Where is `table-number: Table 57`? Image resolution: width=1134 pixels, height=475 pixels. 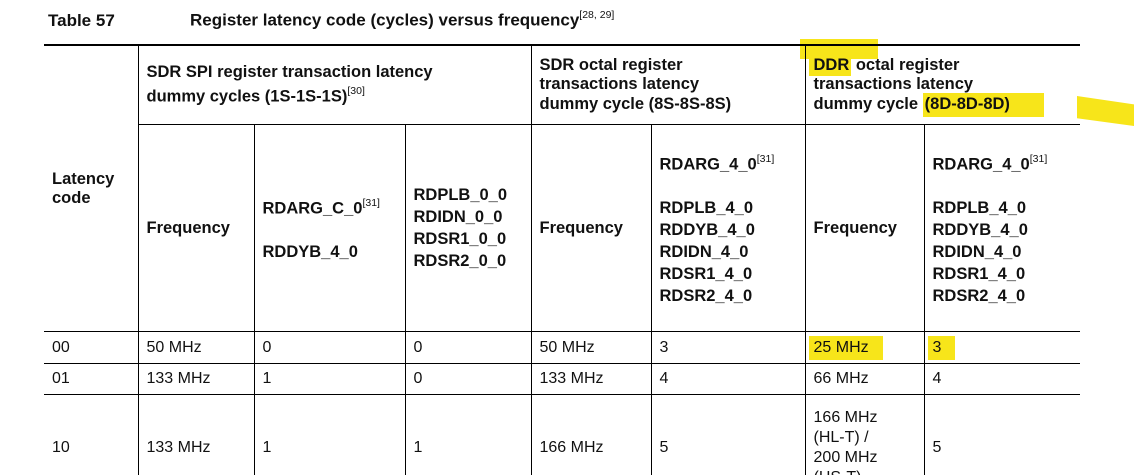 table-number: Table 57 is located at coordinates (81, 20).